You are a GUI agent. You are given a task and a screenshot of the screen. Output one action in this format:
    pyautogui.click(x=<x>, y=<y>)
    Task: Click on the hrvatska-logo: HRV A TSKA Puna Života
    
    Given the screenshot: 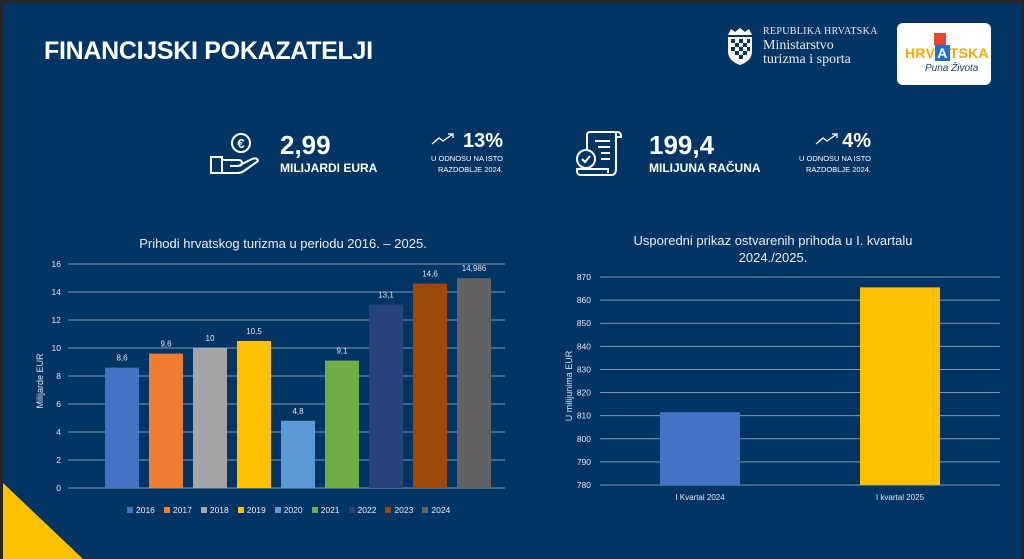 What is the action you would take?
    pyautogui.click(x=944, y=54)
    